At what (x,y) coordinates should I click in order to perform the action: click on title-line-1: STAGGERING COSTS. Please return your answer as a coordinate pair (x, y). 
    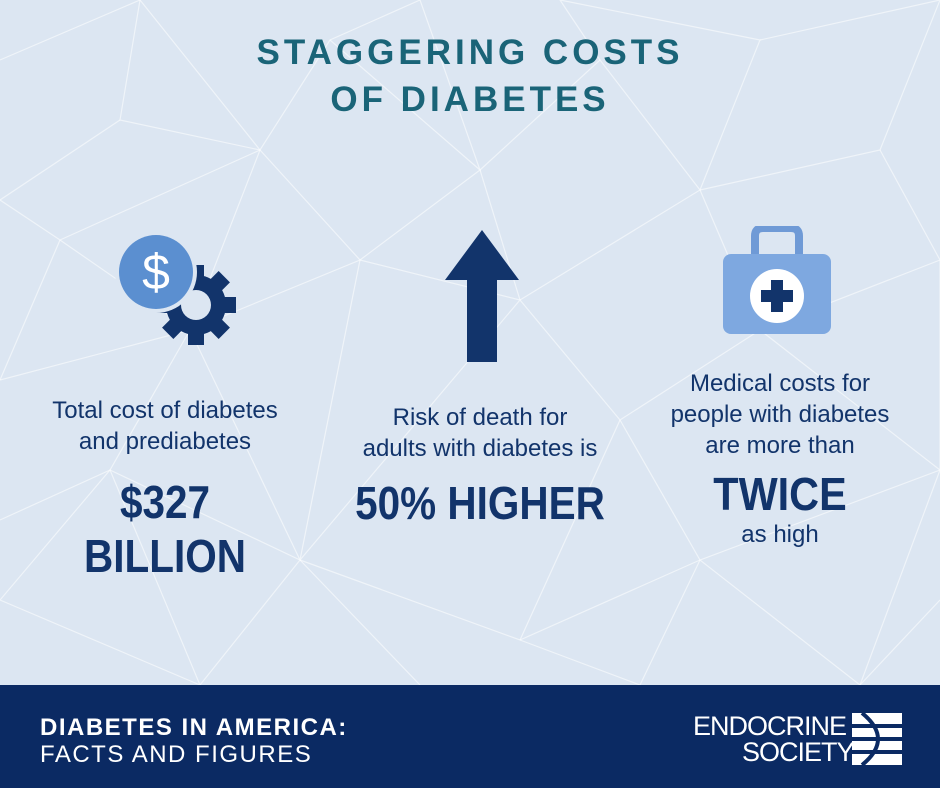
    Looking at the image, I should click on (470, 52).